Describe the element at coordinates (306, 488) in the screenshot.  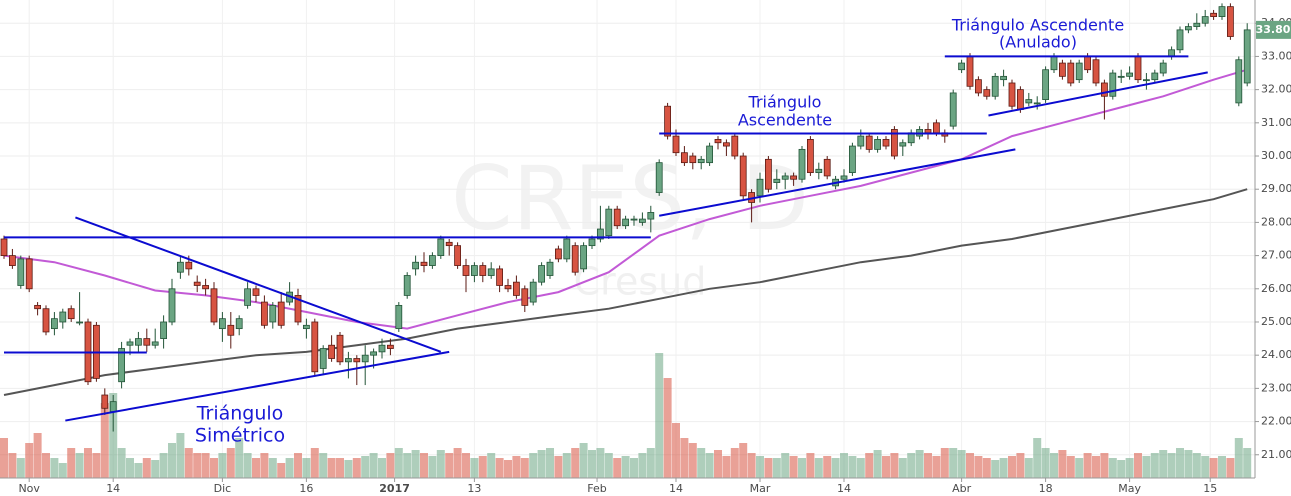
I see `x-tick-label: 16` at that location.